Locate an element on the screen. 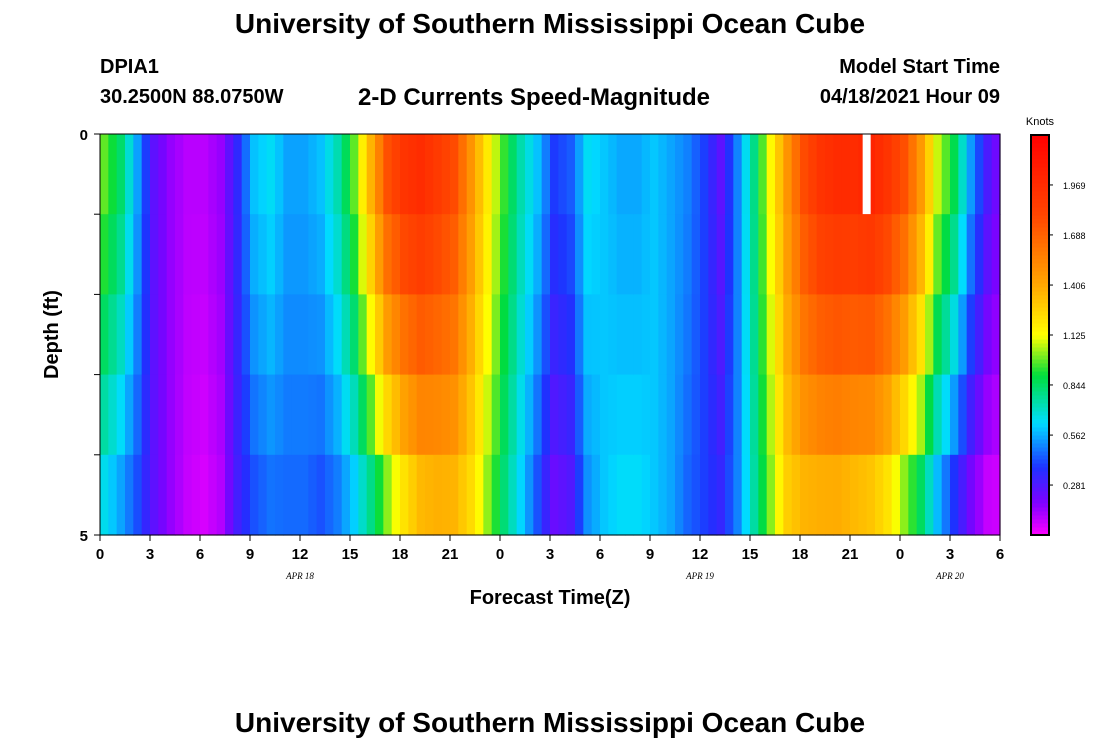 This screenshot has height=750, width=1100. station-id: DPIA1 is located at coordinates (129, 67).